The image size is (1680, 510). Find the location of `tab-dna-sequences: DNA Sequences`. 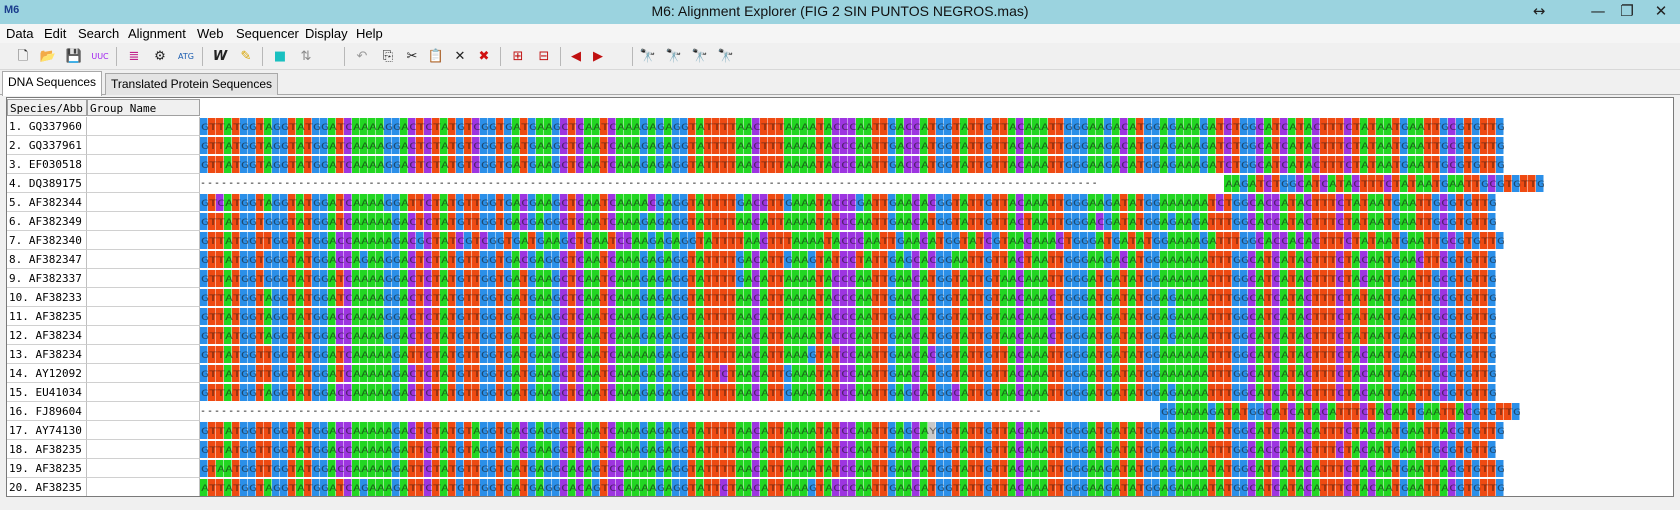

tab-dna-sequences: DNA Sequences is located at coordinates (52, 83).